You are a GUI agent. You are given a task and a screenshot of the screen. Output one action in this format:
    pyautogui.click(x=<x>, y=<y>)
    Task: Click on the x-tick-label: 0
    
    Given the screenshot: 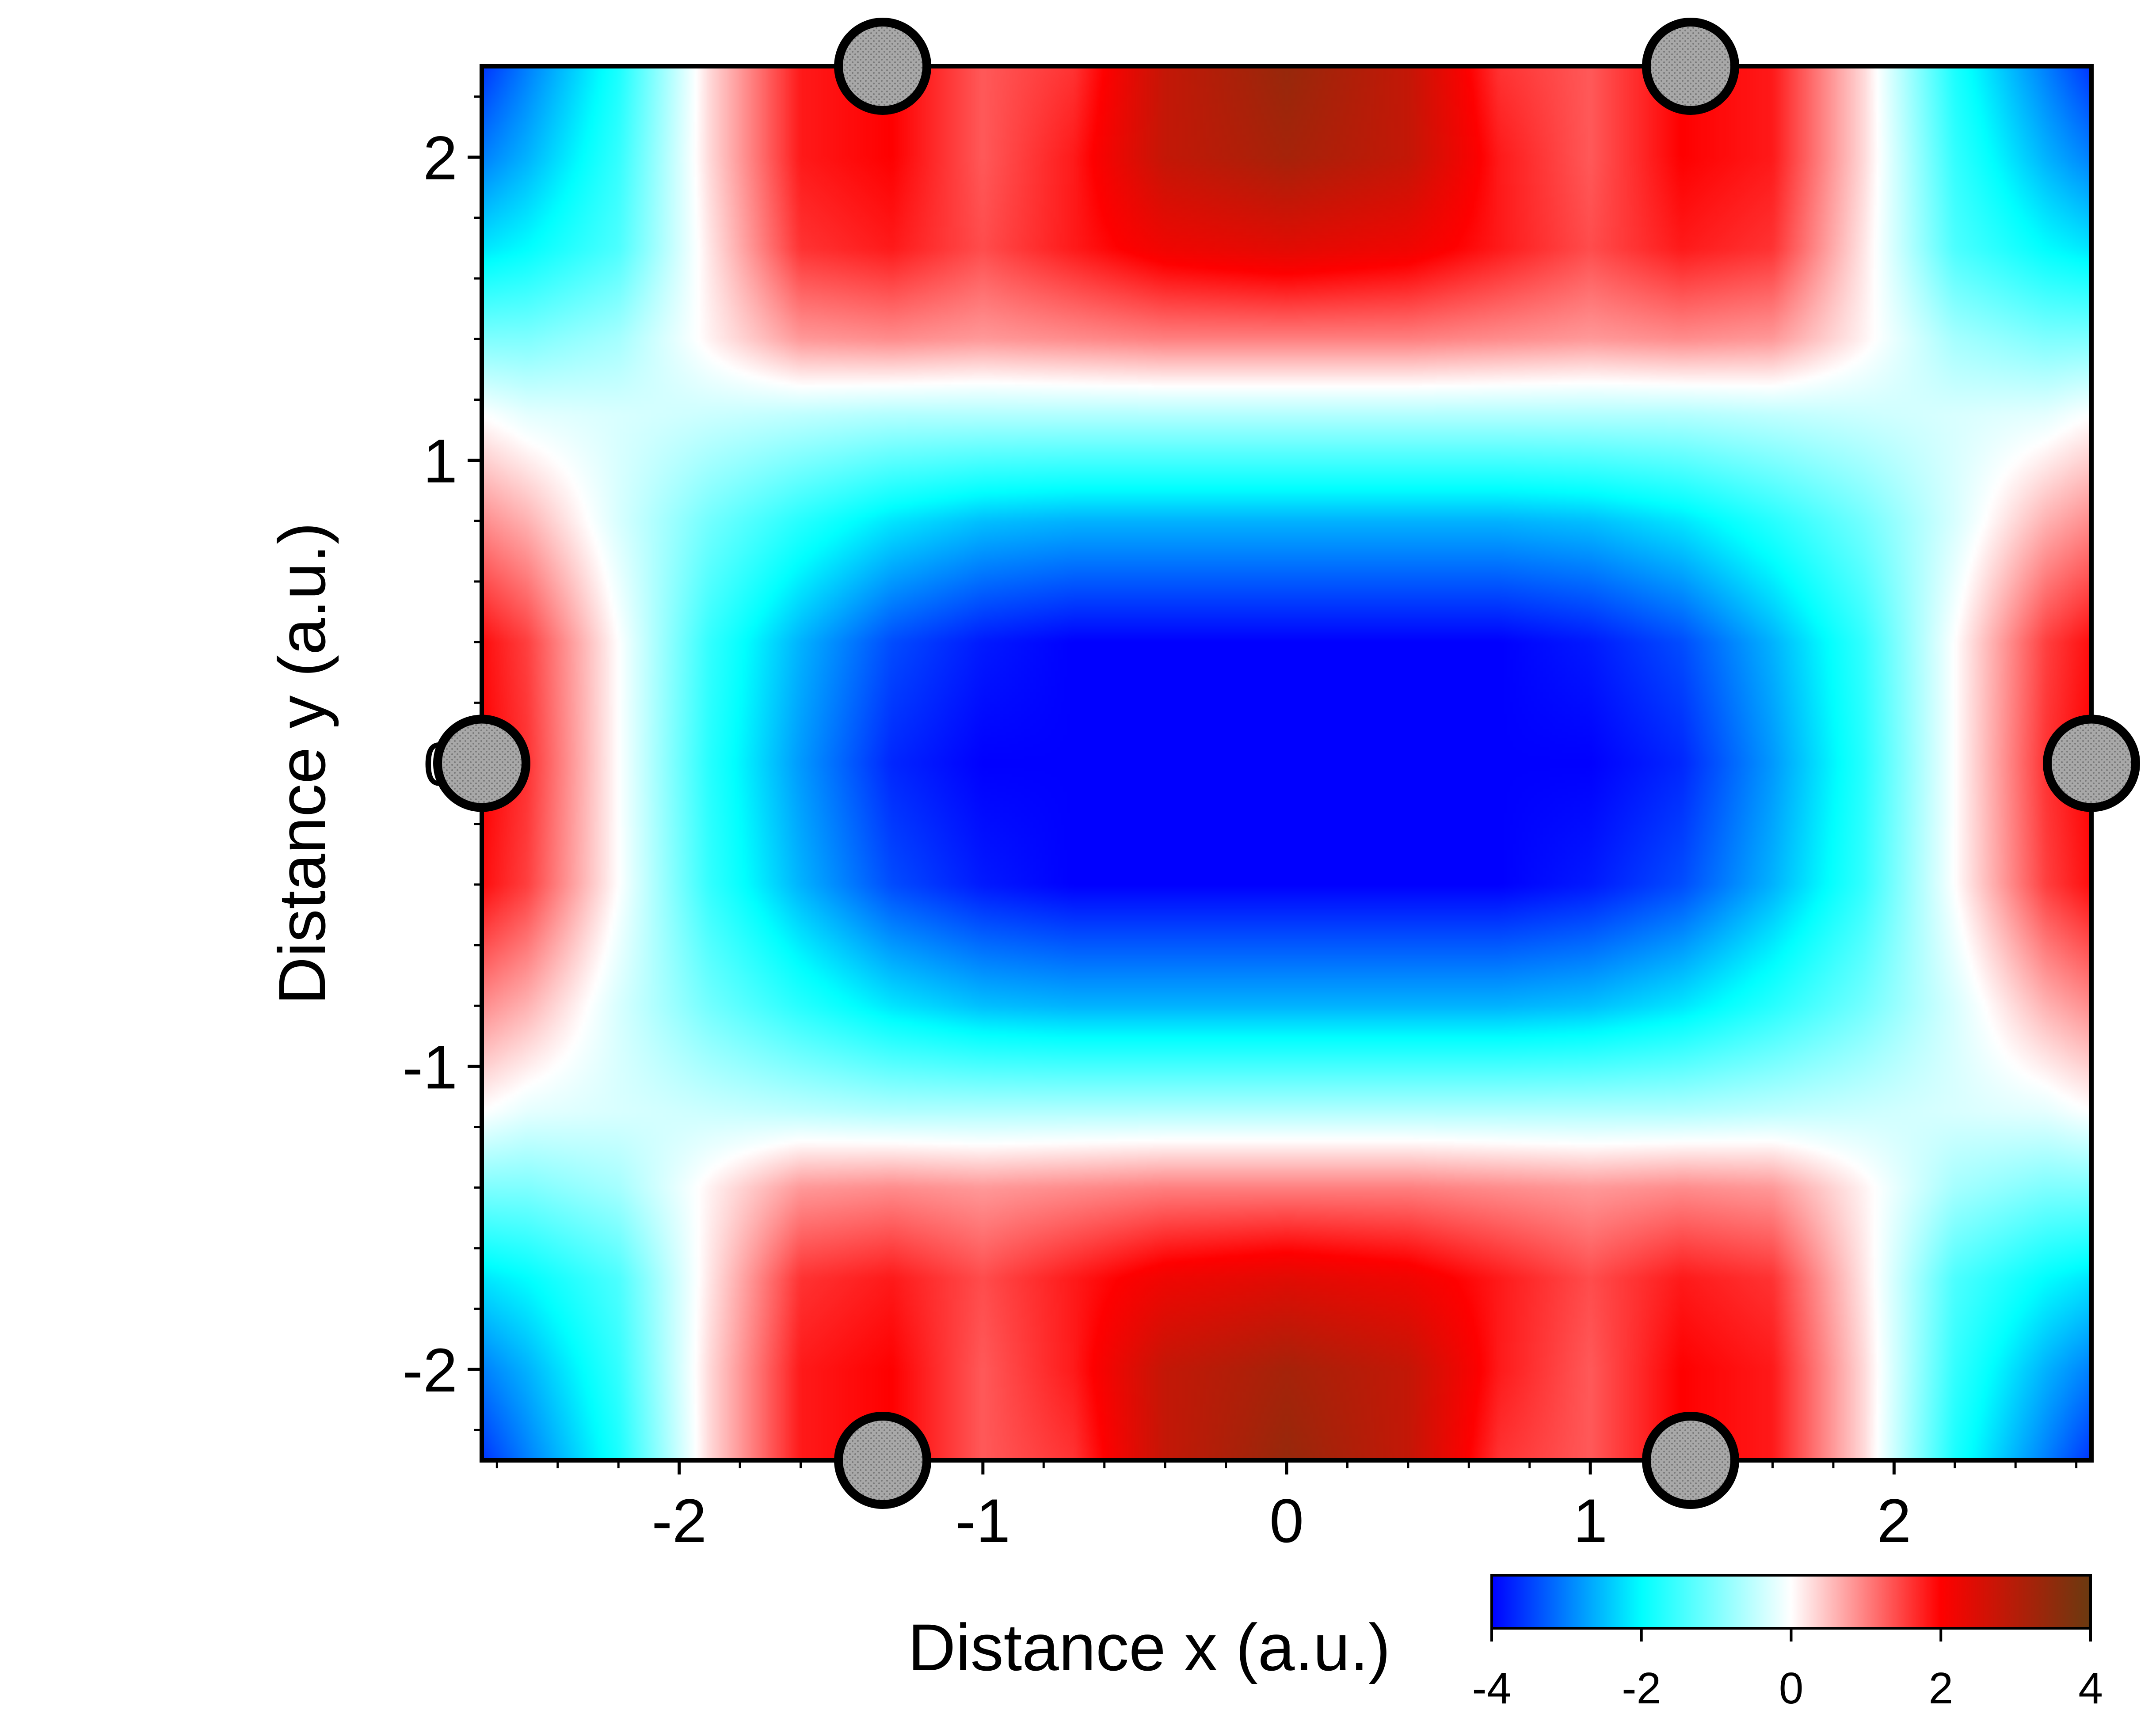 What is the action you would take?
    pyautogui.click(x=1286, y=1520)
    